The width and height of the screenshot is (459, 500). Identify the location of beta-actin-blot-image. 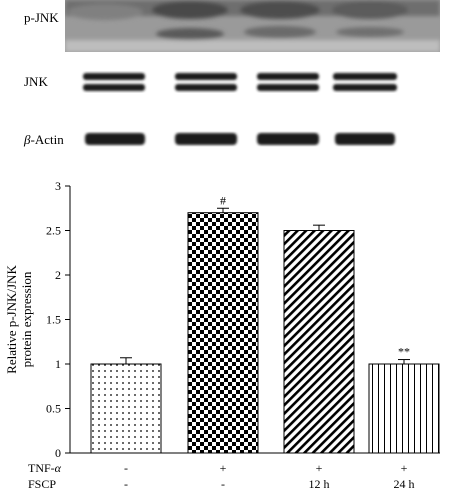
(252, 138).